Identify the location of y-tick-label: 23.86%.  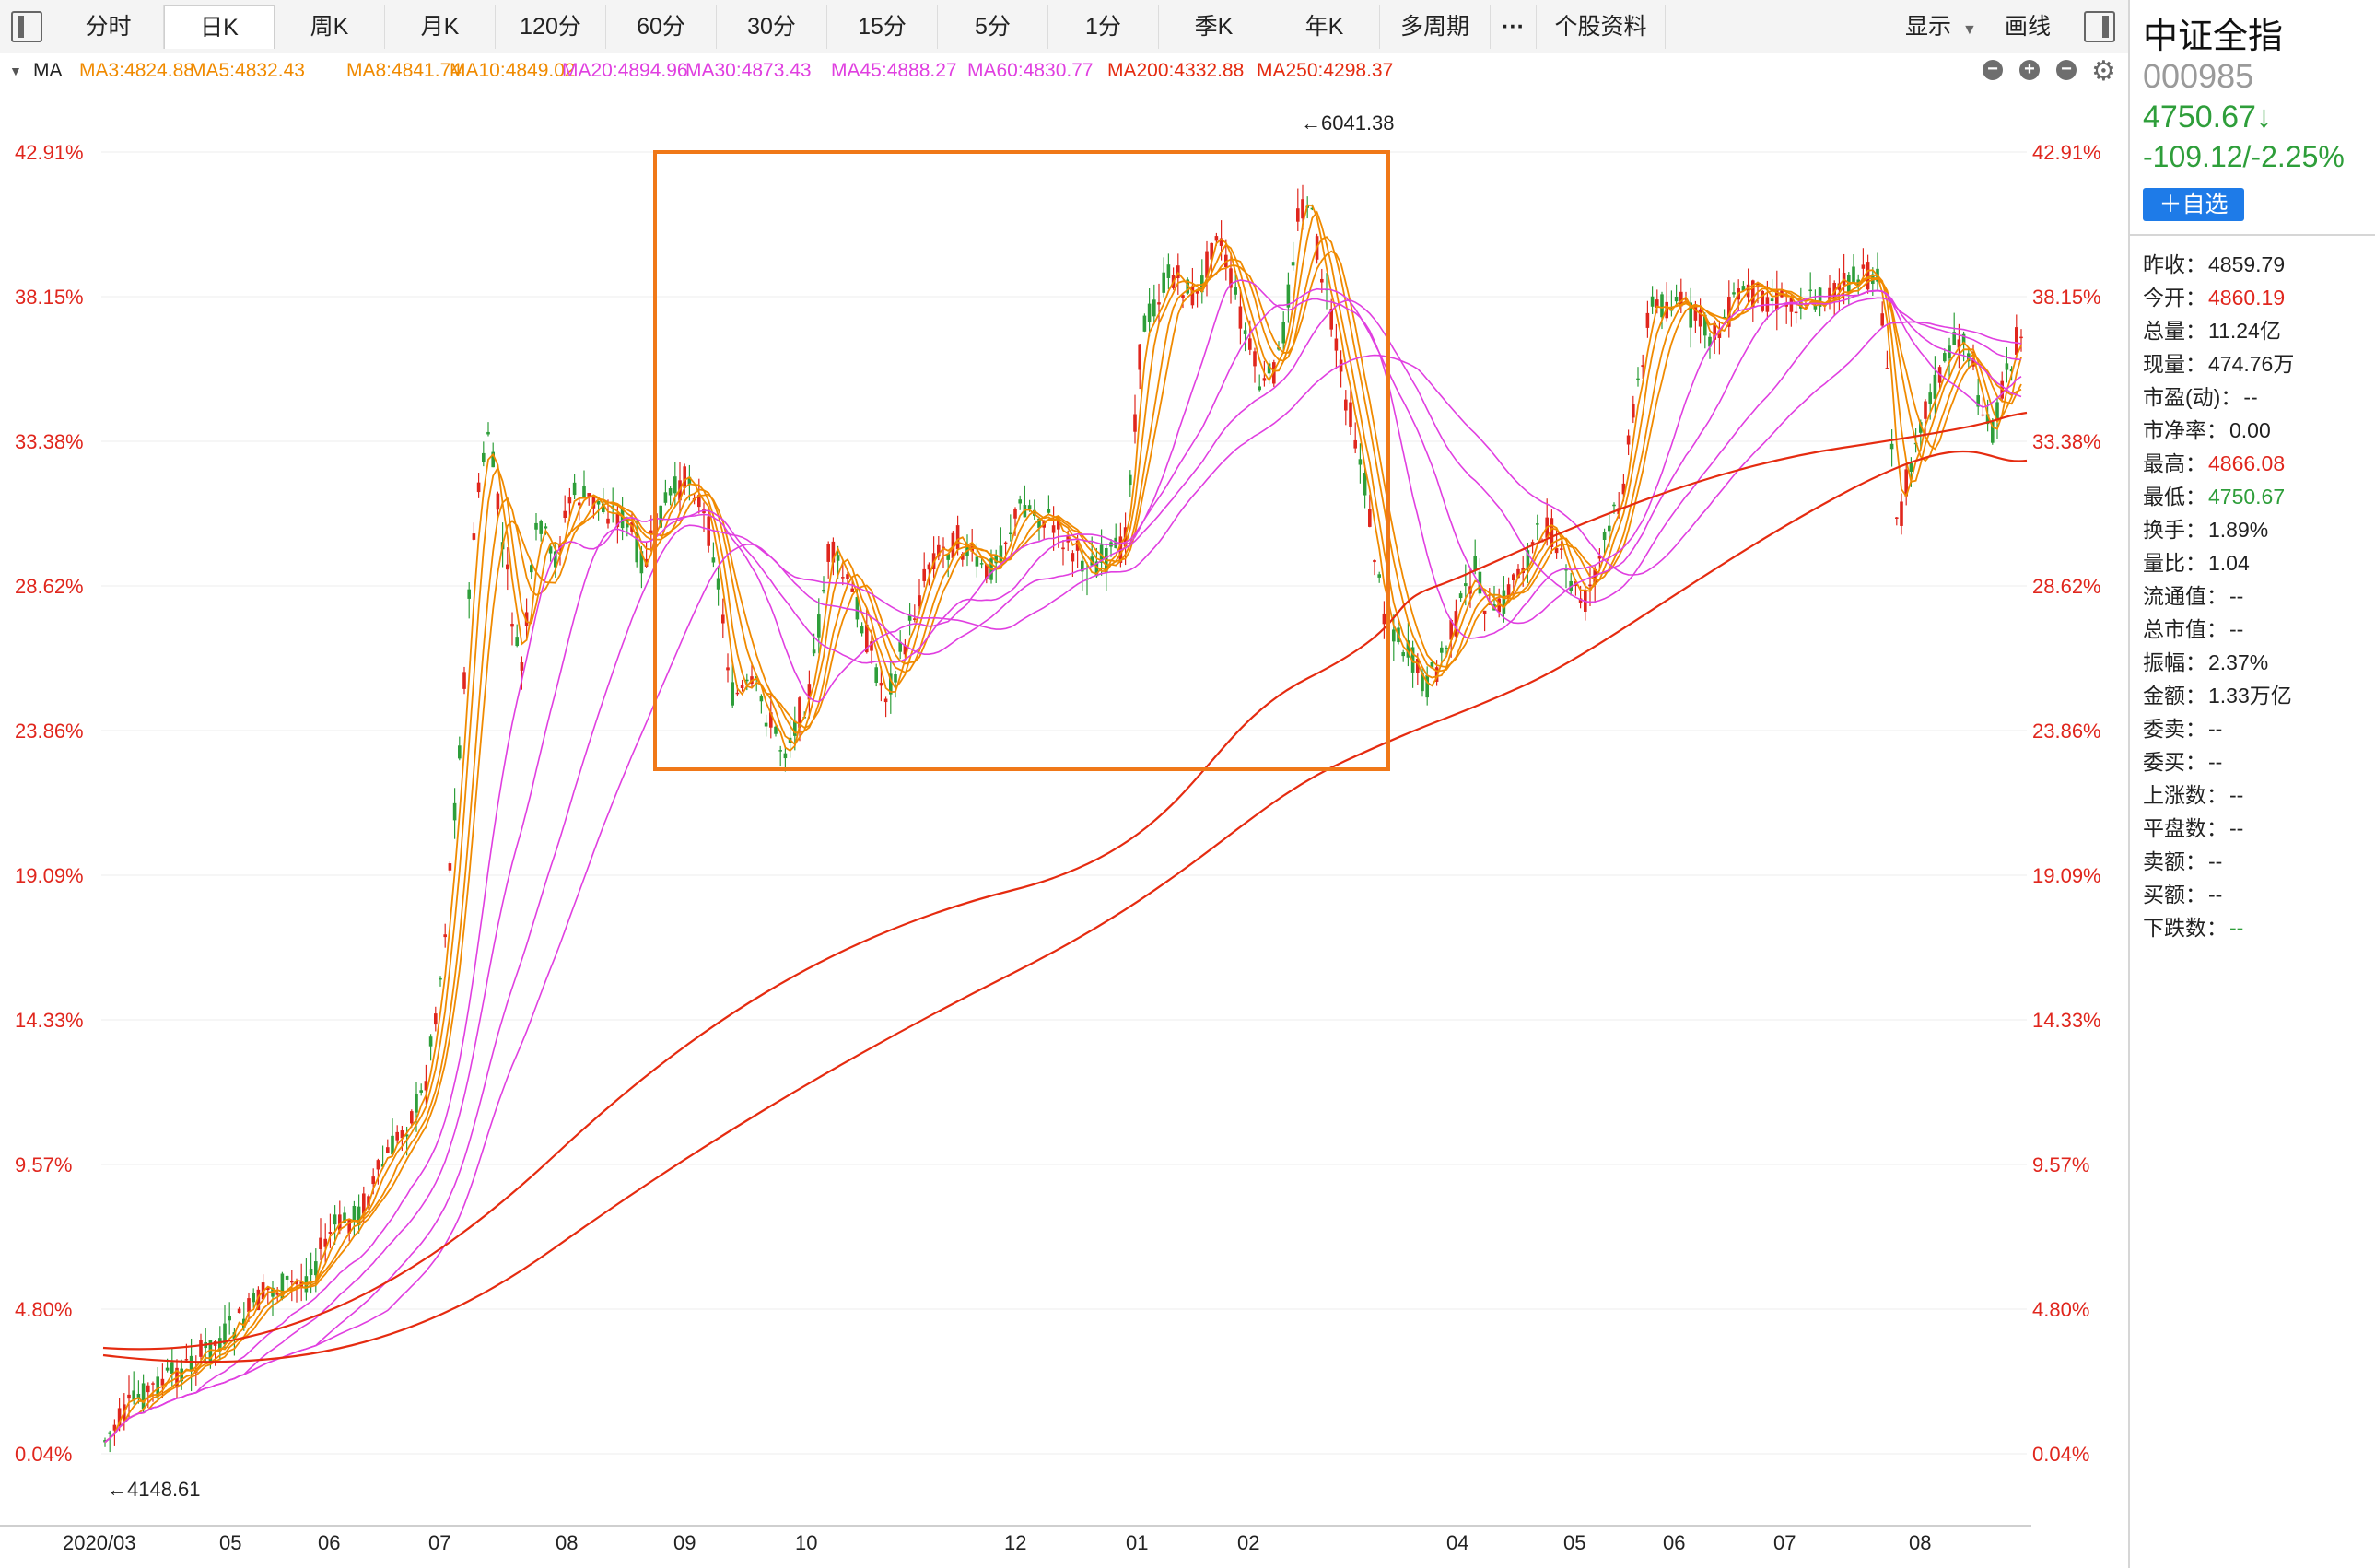
(2066, 731).